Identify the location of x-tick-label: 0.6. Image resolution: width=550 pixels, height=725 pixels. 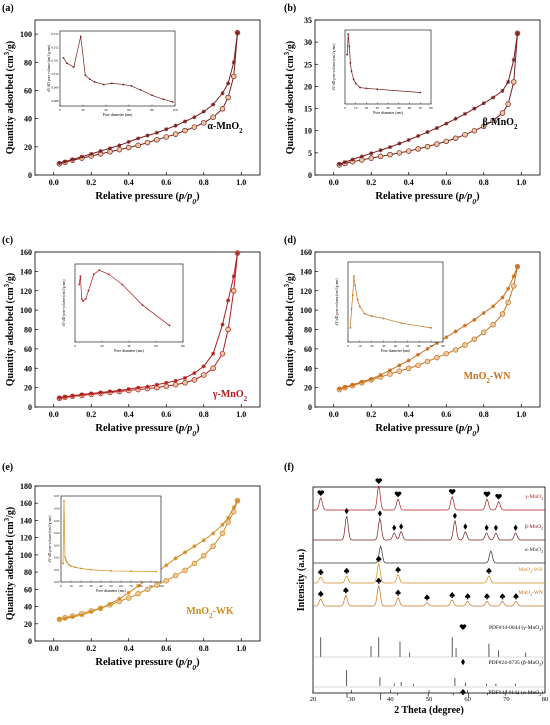
(446, 414).